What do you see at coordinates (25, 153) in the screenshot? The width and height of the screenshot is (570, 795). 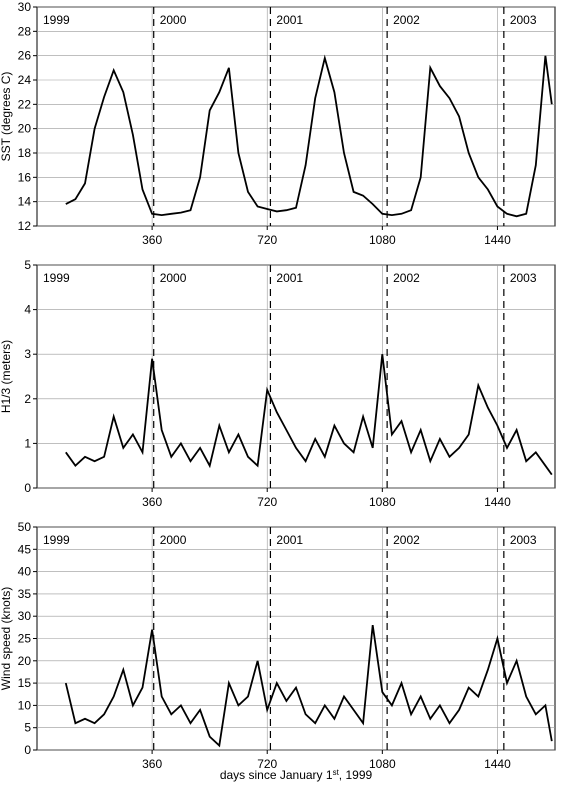 I see `y-tick-label: 18` at bounding box center [25, 153].